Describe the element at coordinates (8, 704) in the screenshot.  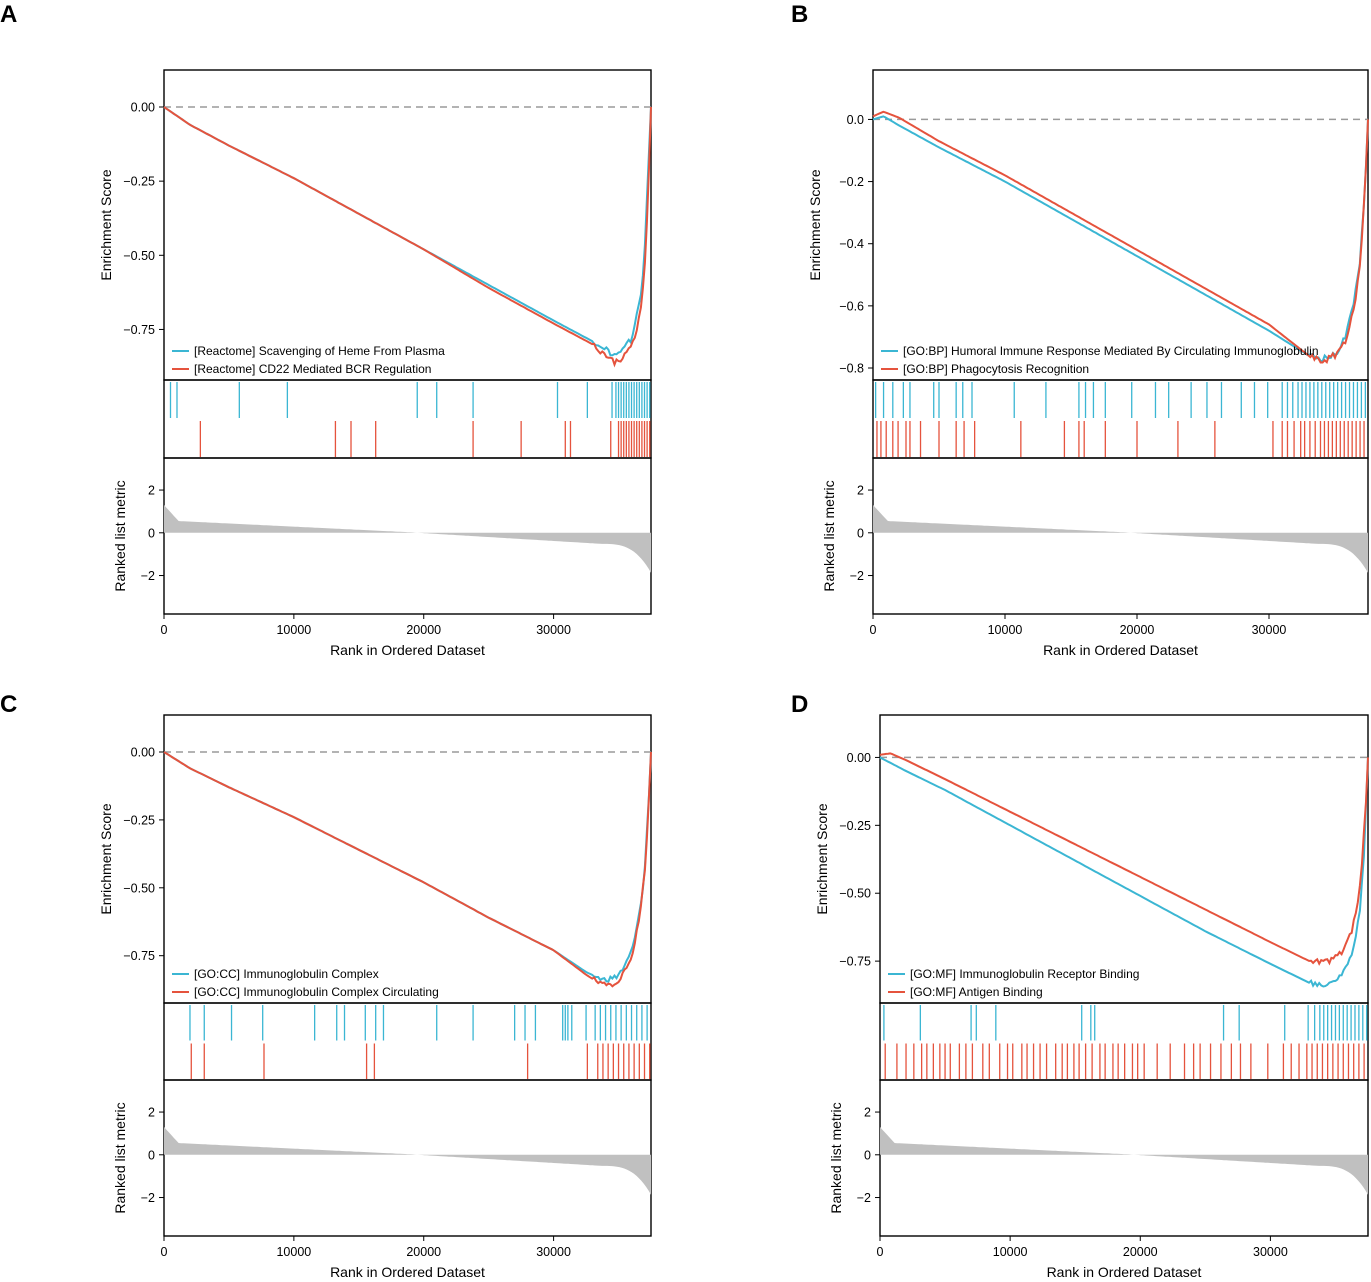
I see `panel-letter: C` at that location.